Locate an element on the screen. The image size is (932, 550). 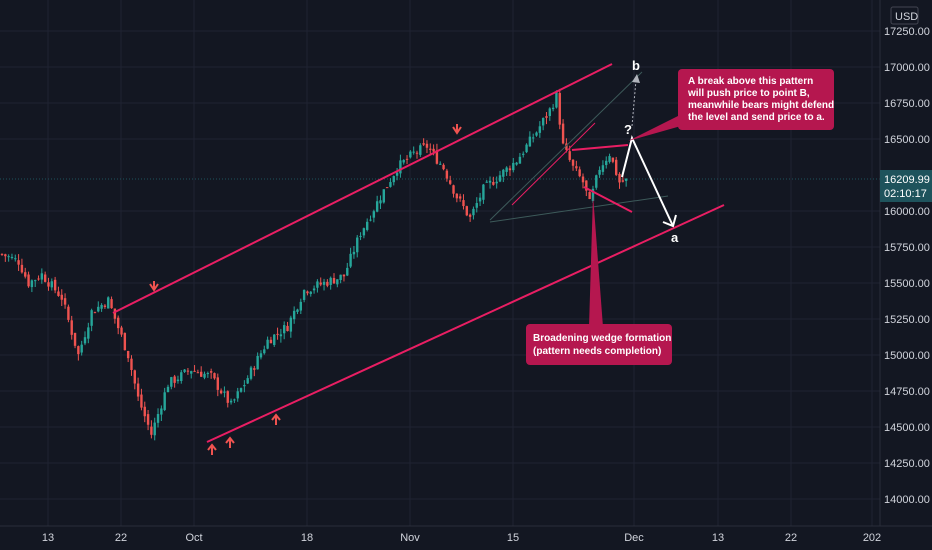
broadening-wedge-bottom is located at coordinates (608, 199).